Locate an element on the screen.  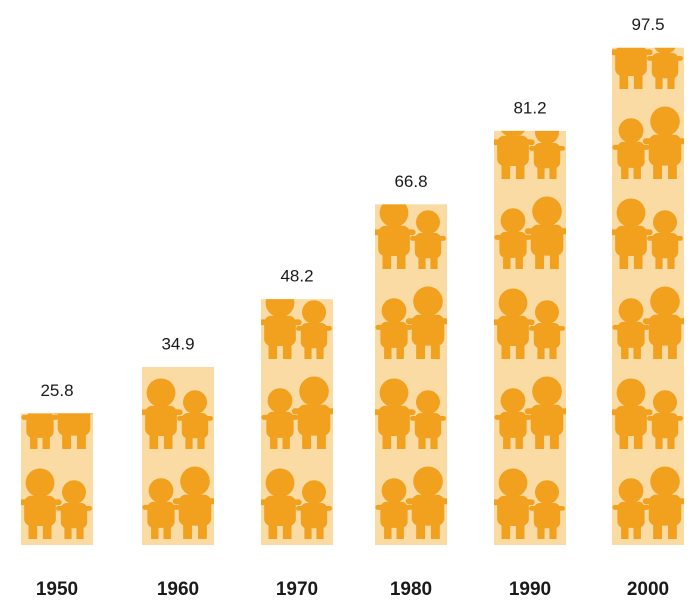
x-tick-label: 1960 is located at coordinates (178, 589).